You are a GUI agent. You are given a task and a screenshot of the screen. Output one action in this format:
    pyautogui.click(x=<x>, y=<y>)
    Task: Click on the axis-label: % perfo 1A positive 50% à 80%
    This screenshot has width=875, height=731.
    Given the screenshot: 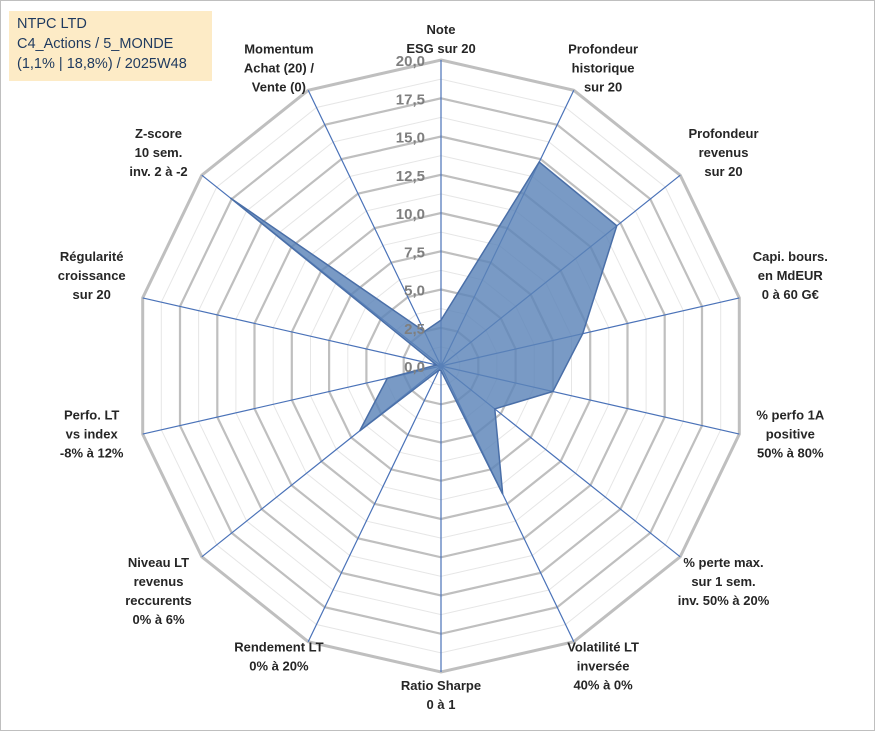 What is the action you would take?
    pyautogui.click(x=790, y=434)
    